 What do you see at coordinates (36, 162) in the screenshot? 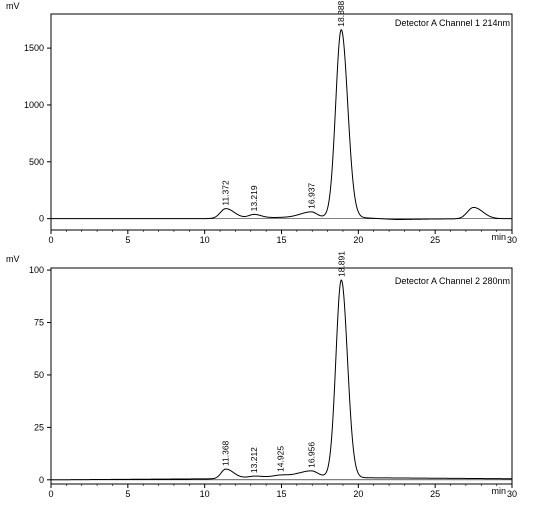
I see `y-tick-label: 500` at bounding box center [36, 162].